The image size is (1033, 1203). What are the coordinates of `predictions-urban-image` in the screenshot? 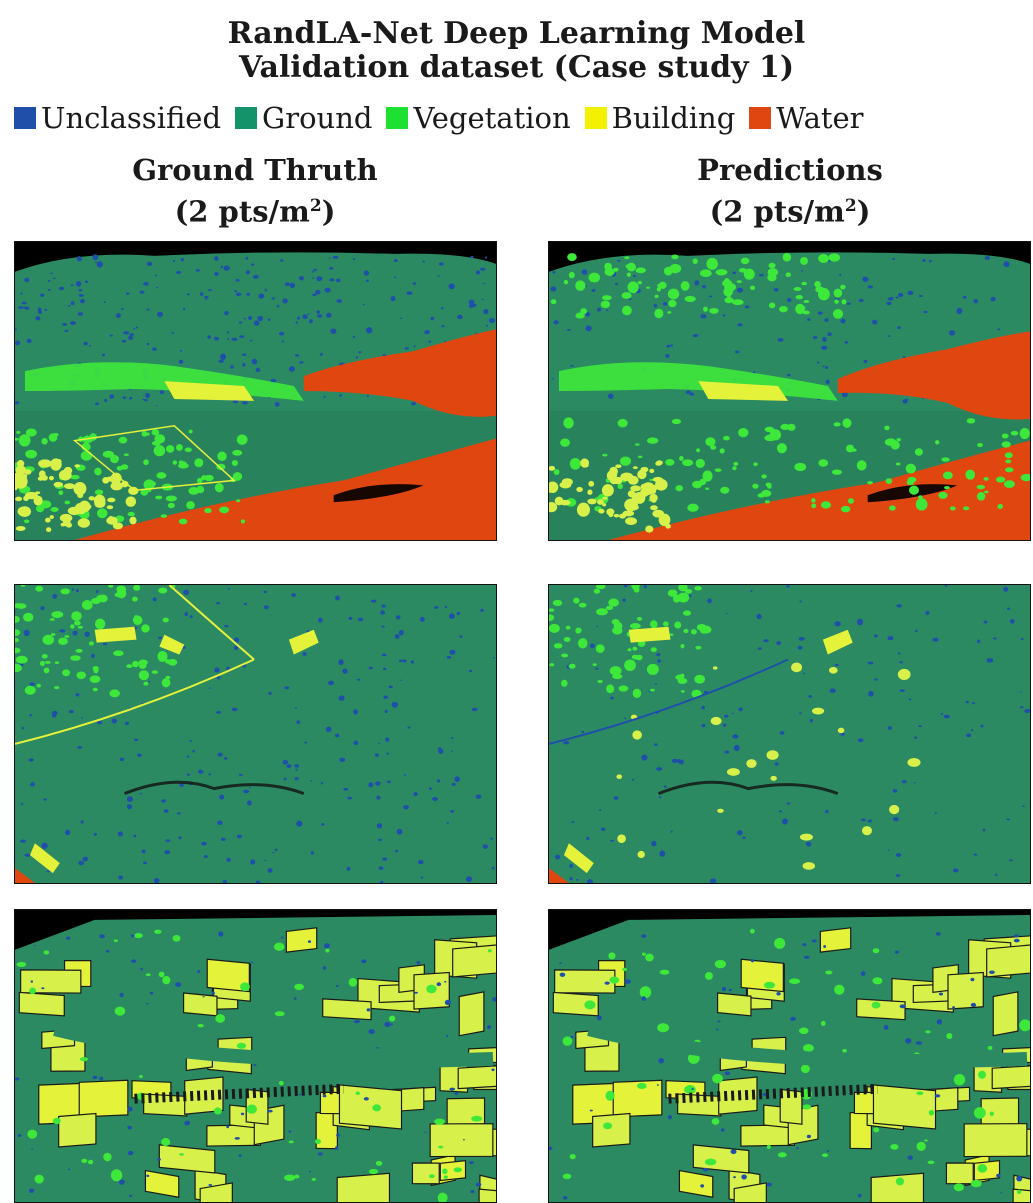 It's located at (789, 1056).